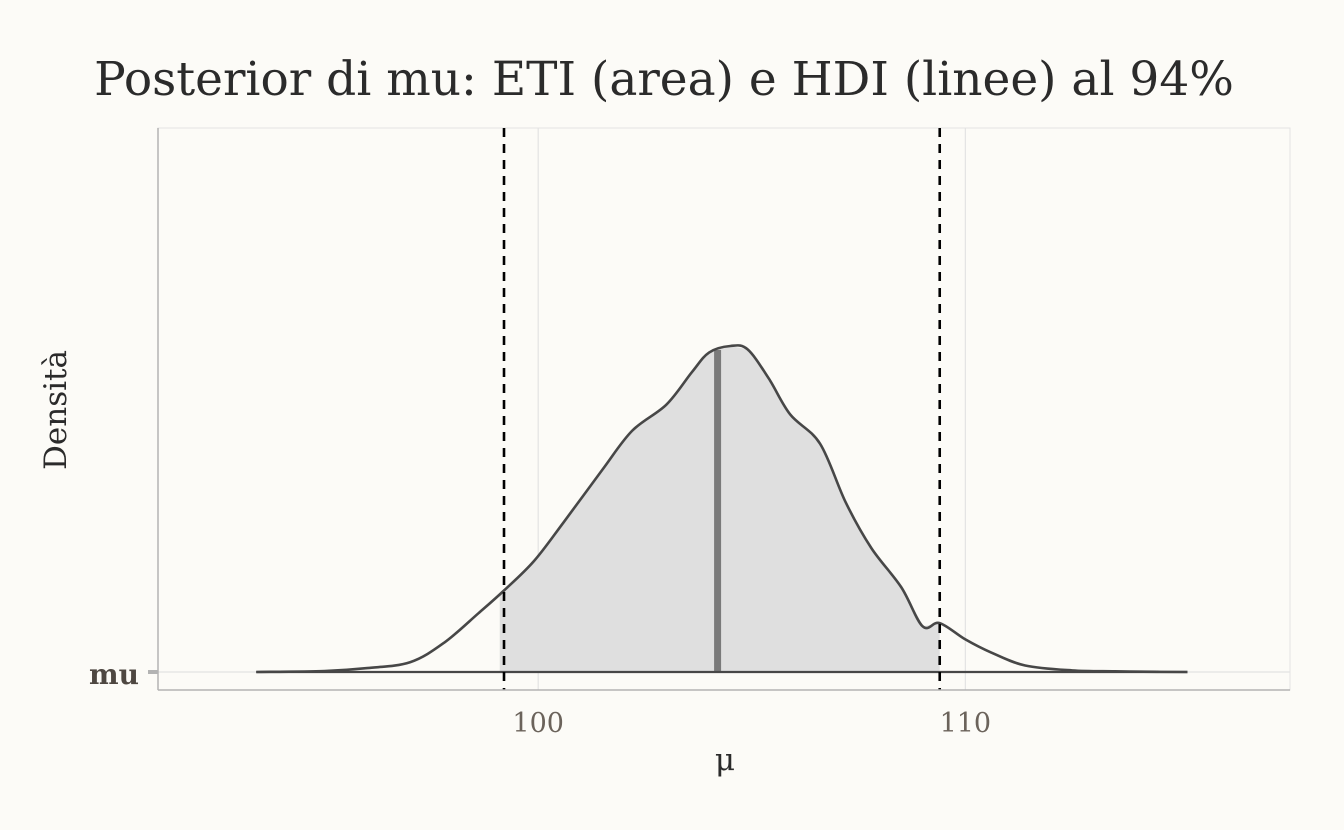 This screenshot has height=830, width=1344. What do you see at coordinates (725, 760) in the screenshot?
I see `x-axis-title: μ` at bounding box center [725, 760].